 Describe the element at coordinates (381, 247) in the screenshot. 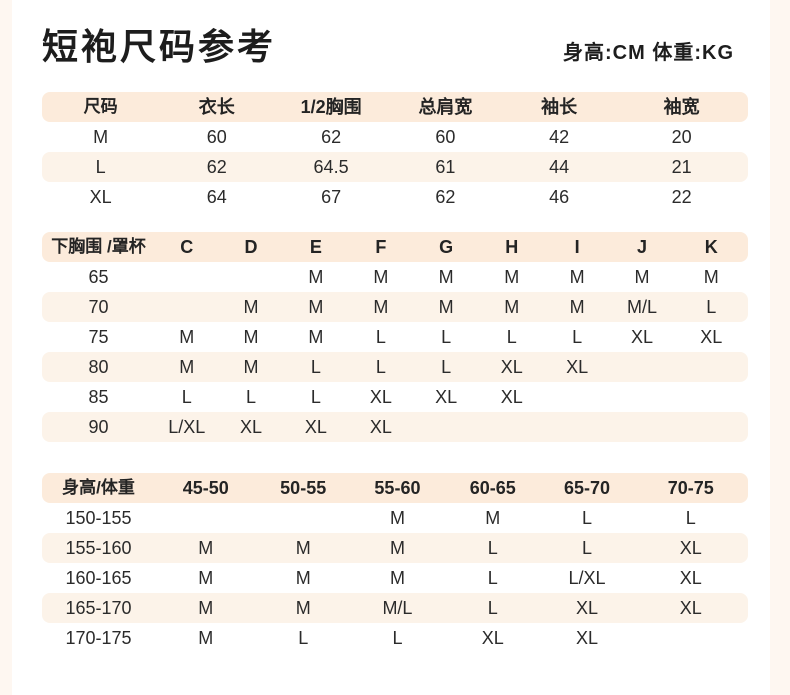

I see `column-header: F` at that location.